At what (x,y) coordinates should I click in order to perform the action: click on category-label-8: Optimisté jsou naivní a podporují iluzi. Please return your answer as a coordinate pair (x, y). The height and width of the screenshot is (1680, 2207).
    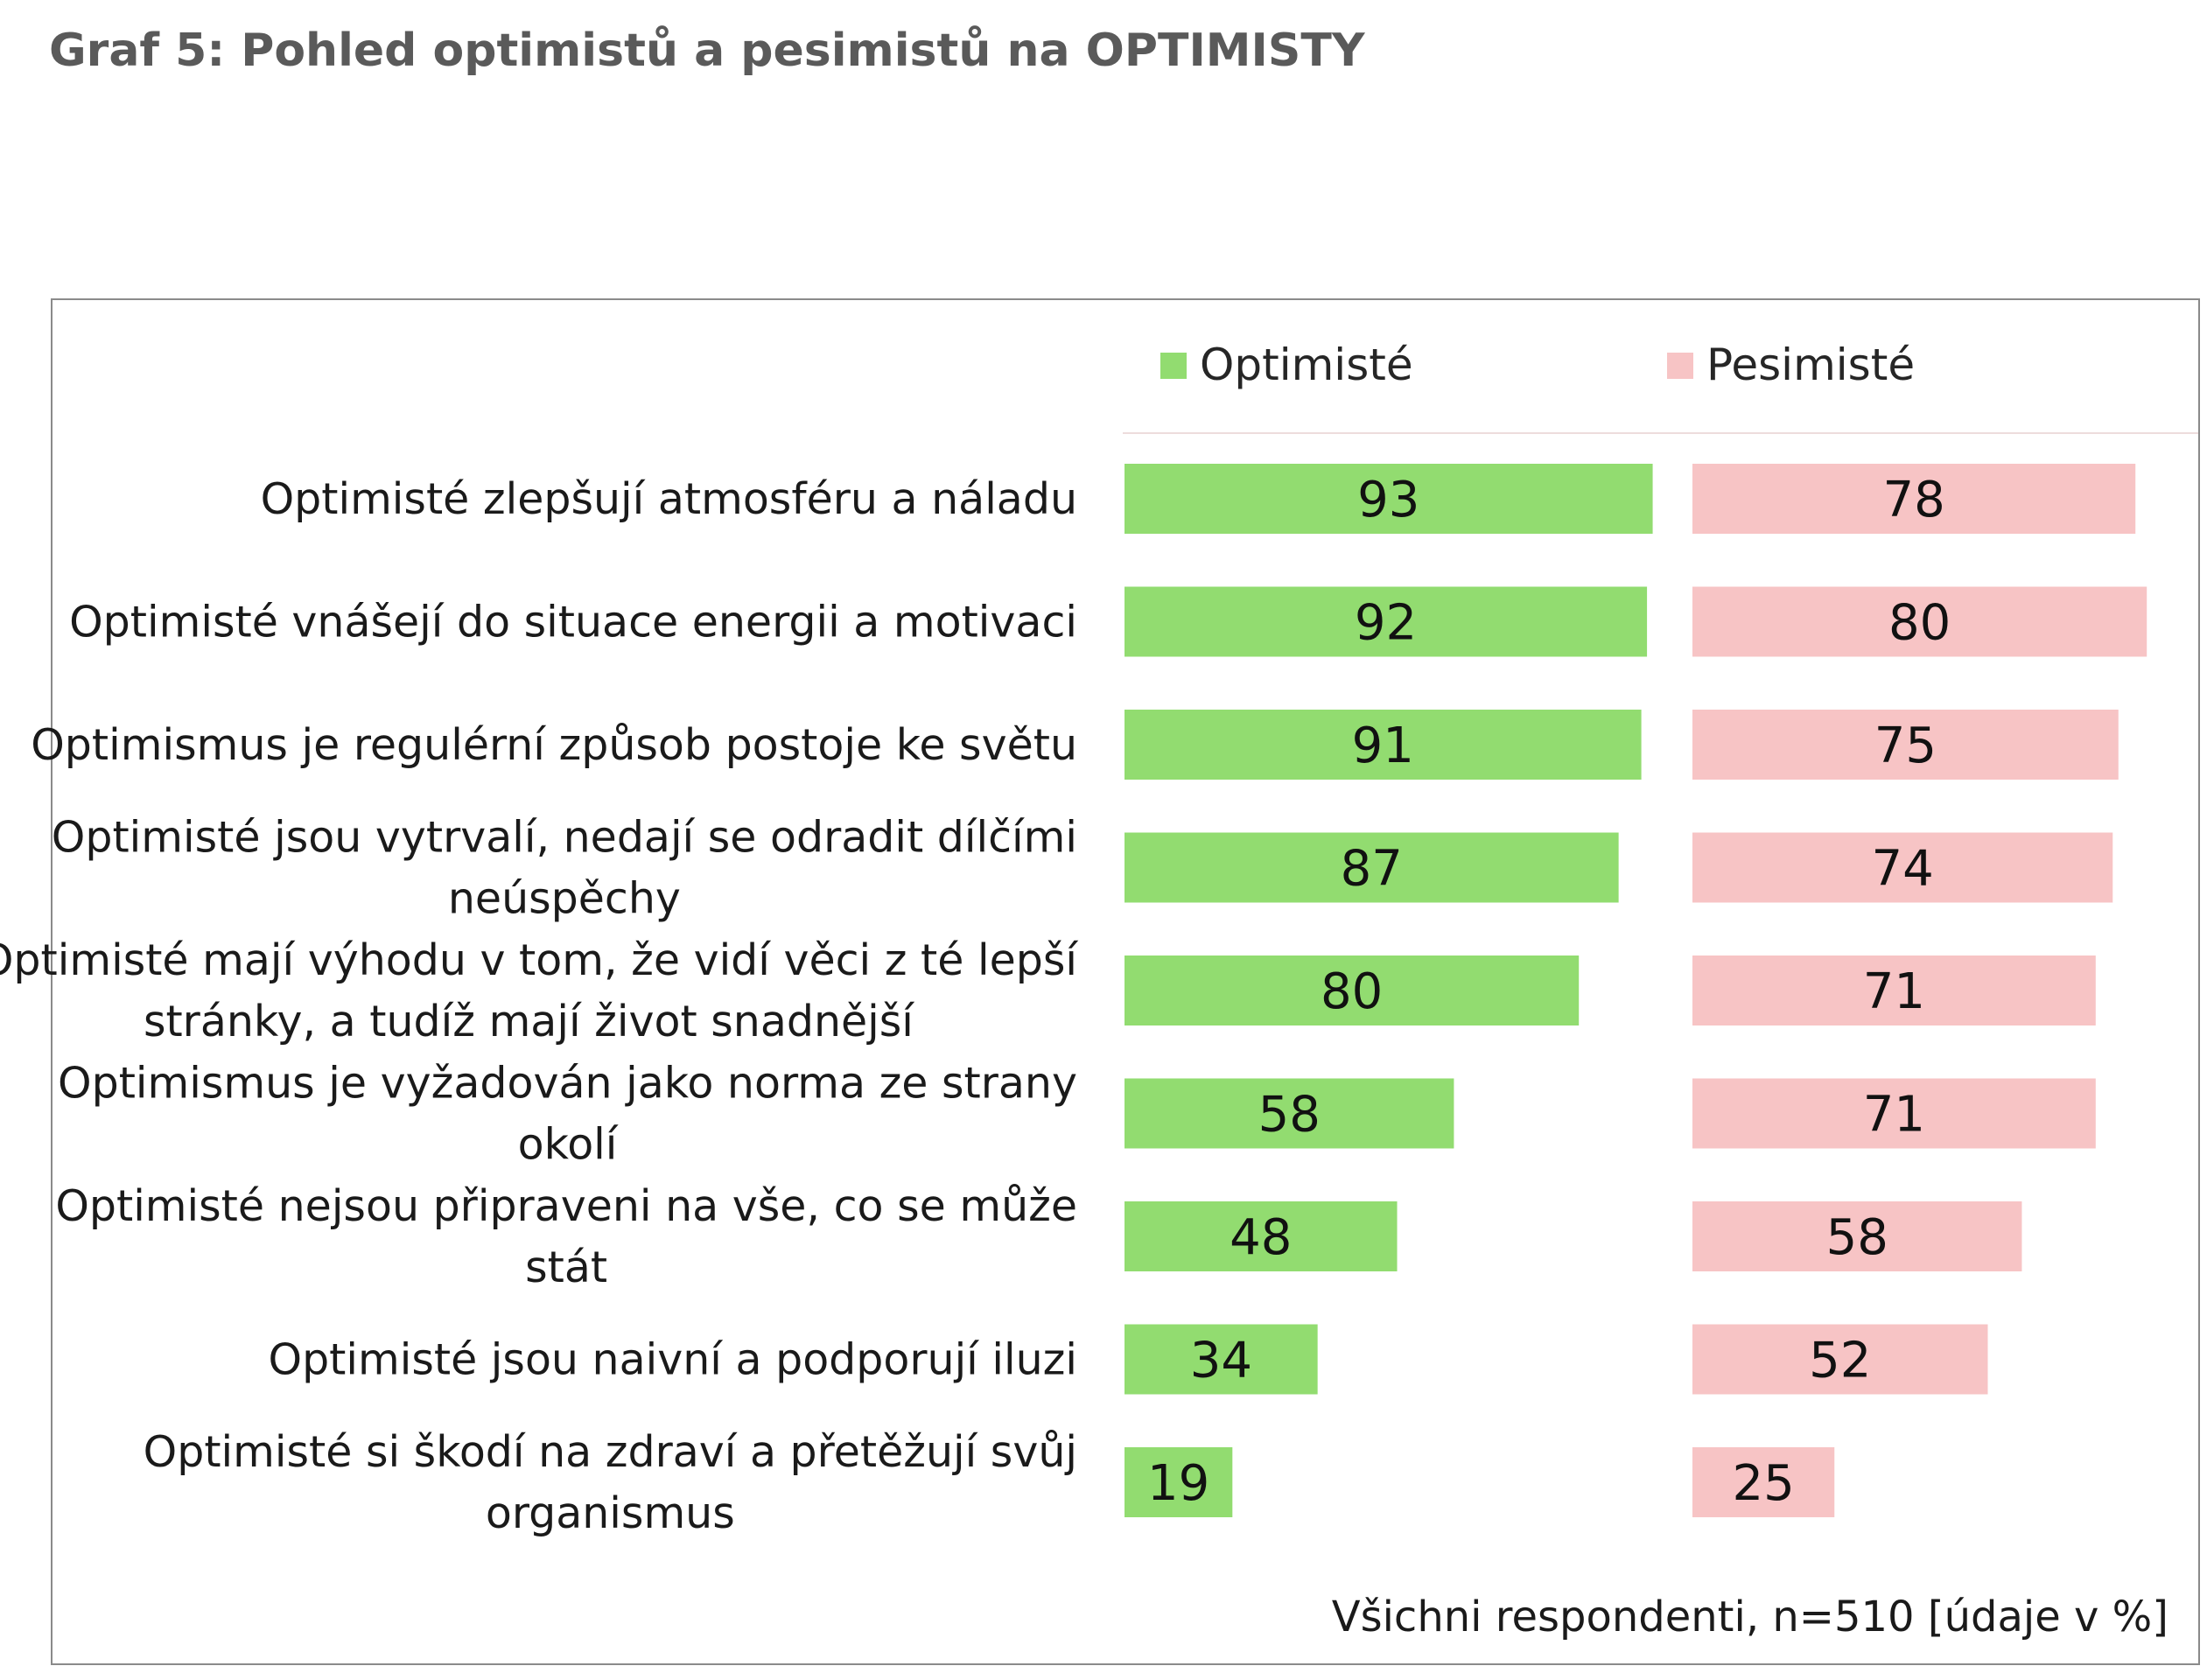
    Looking at the image, I should click on (673, 1360).